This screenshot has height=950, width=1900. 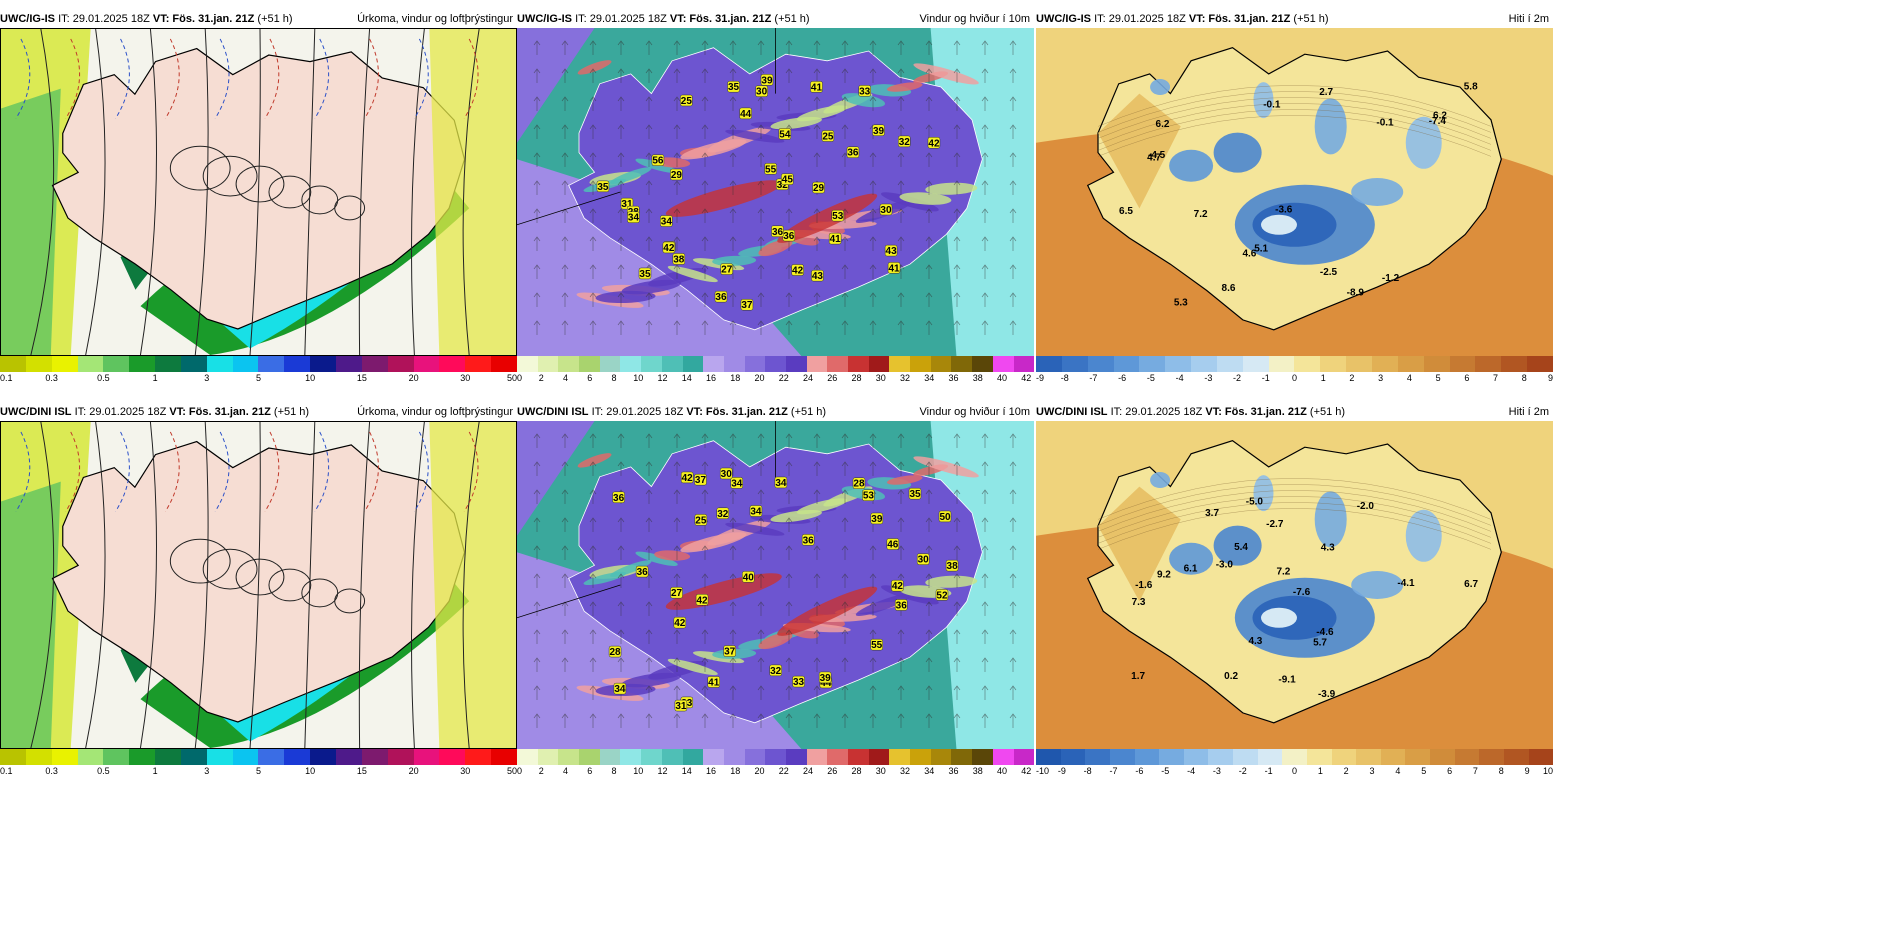 What do you see at coordinates (1275, 524) in the screenshot?
I see `temperature-label: -2.7` at bounding box center [1275, 524].